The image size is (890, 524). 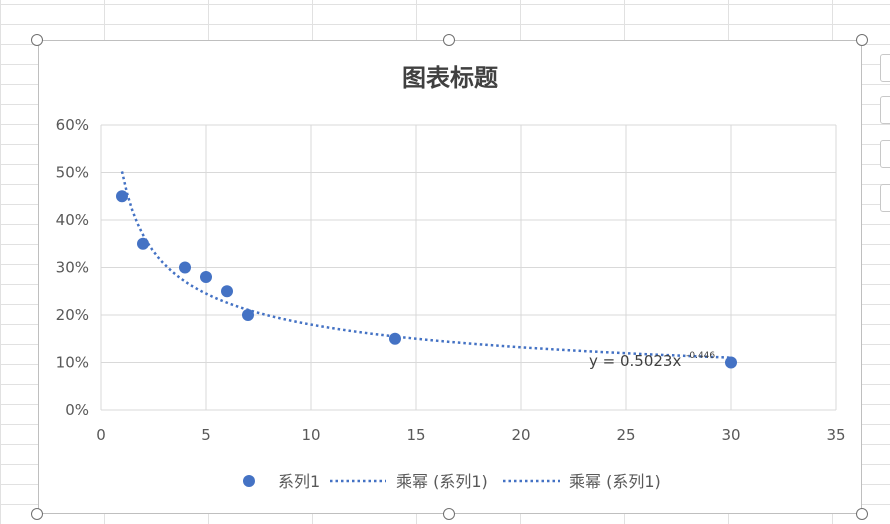 What do you see at coordinates (885, 198) in the screenshot?
I see `chart-layout-button` at bounding box center [885, 198].